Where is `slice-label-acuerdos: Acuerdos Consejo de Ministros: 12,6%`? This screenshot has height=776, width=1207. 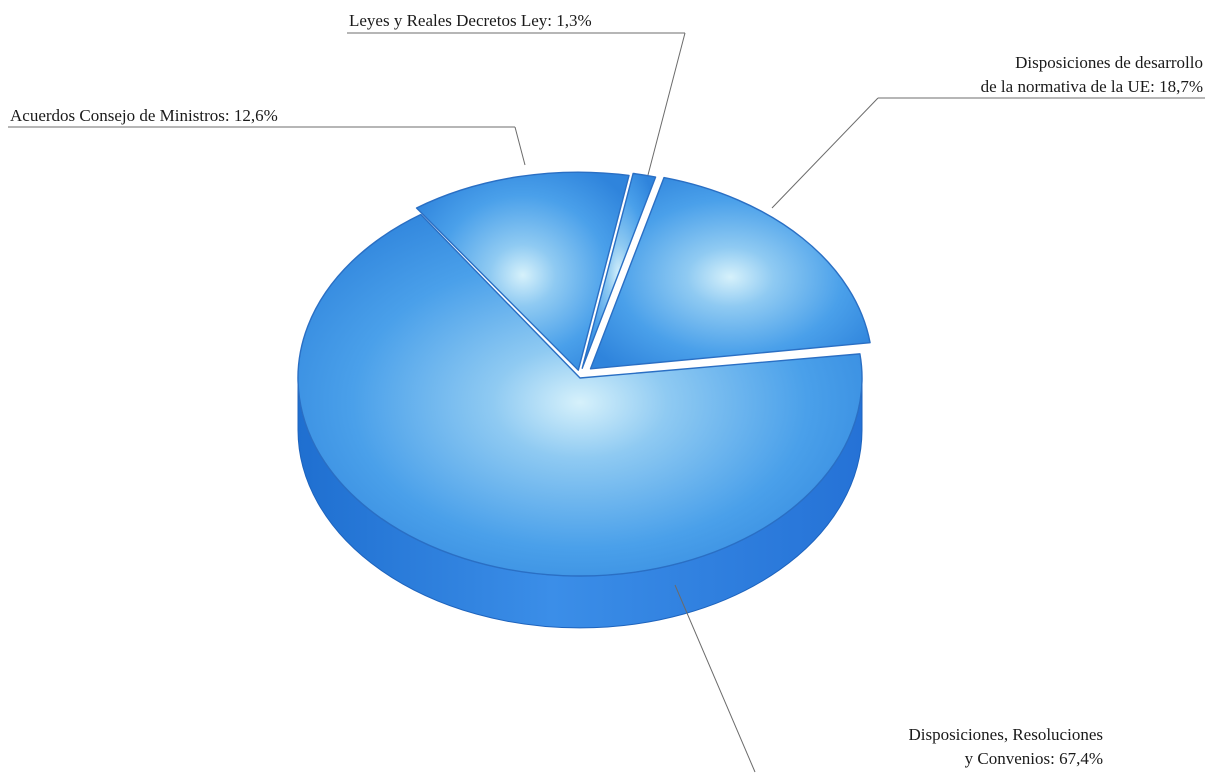
slice-label-acuerdos: Acuerdos Consejo de Ministros: 12,6% is located at coordinates (144, 115).